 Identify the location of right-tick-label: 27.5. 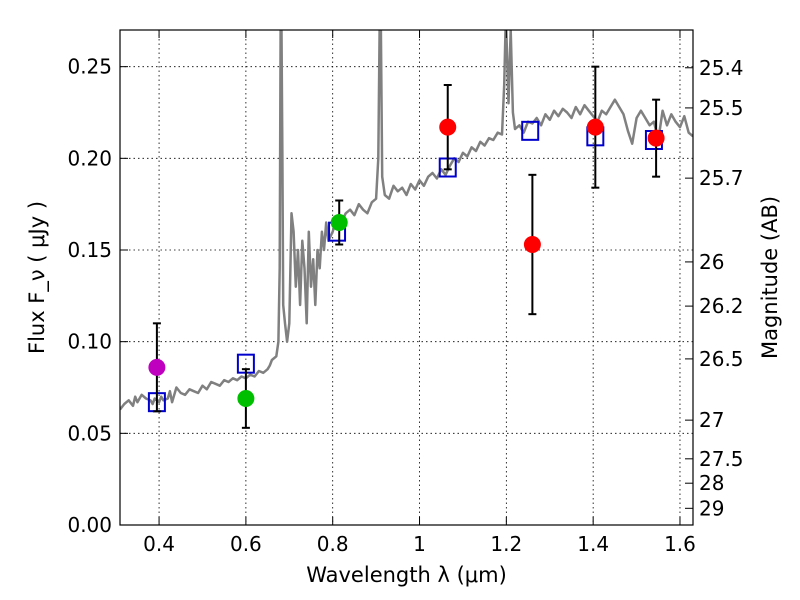
(721, 459).